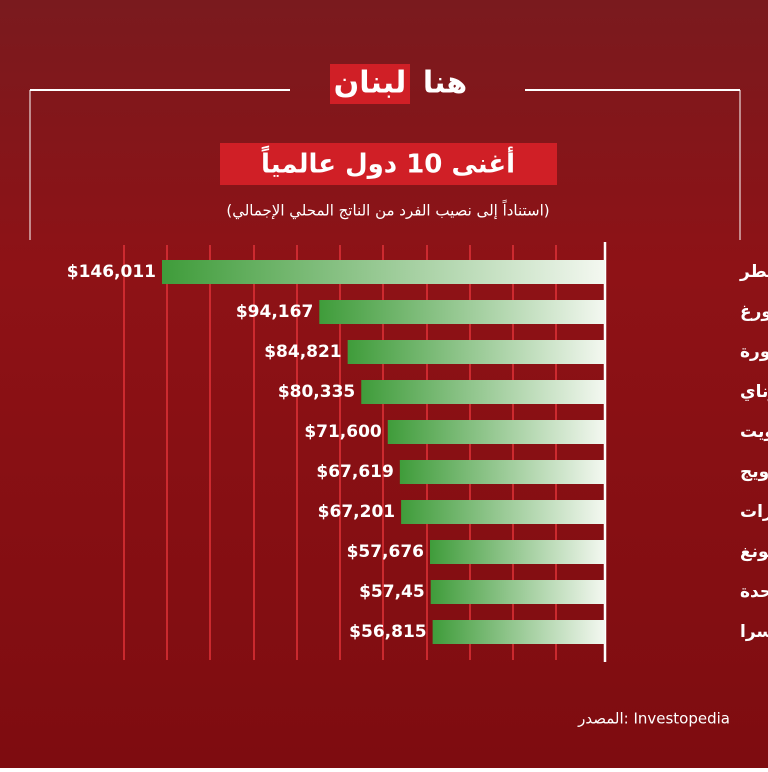  I want to click on category-label: لوكسمبورغ, so click(754, 312).